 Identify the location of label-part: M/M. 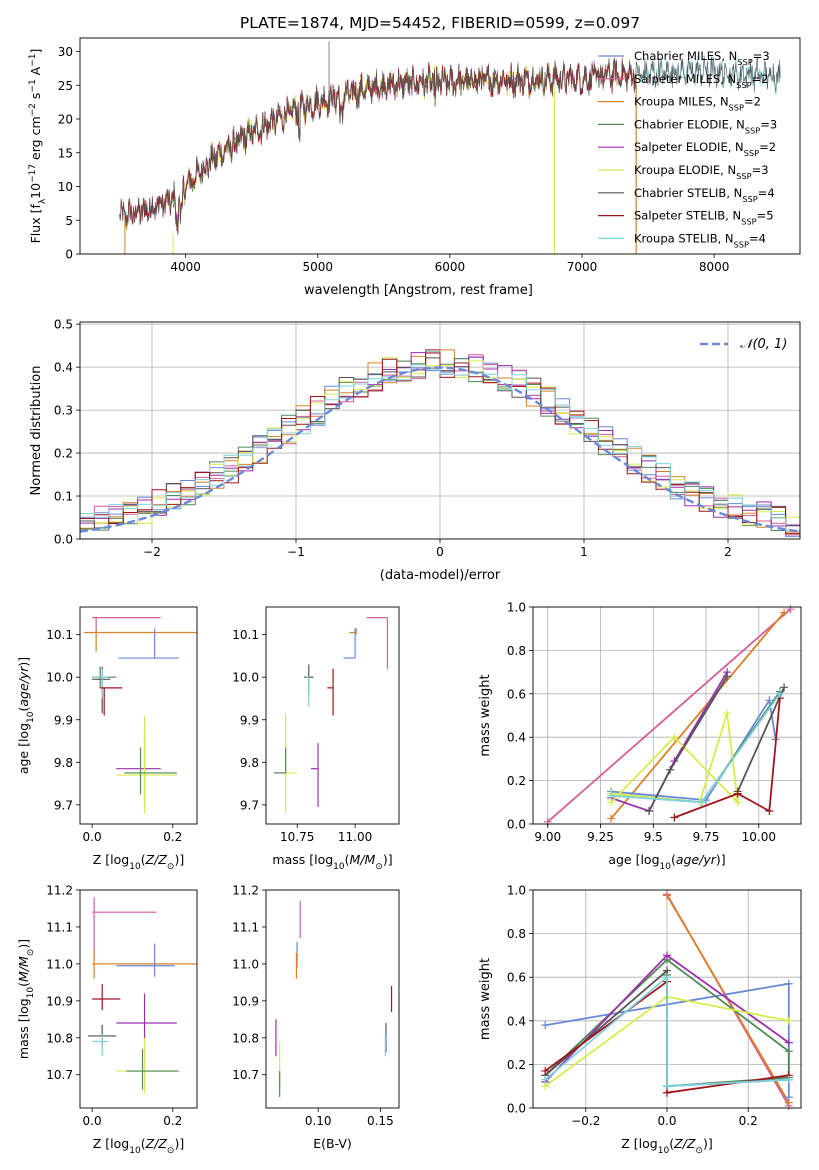
(23, 969).